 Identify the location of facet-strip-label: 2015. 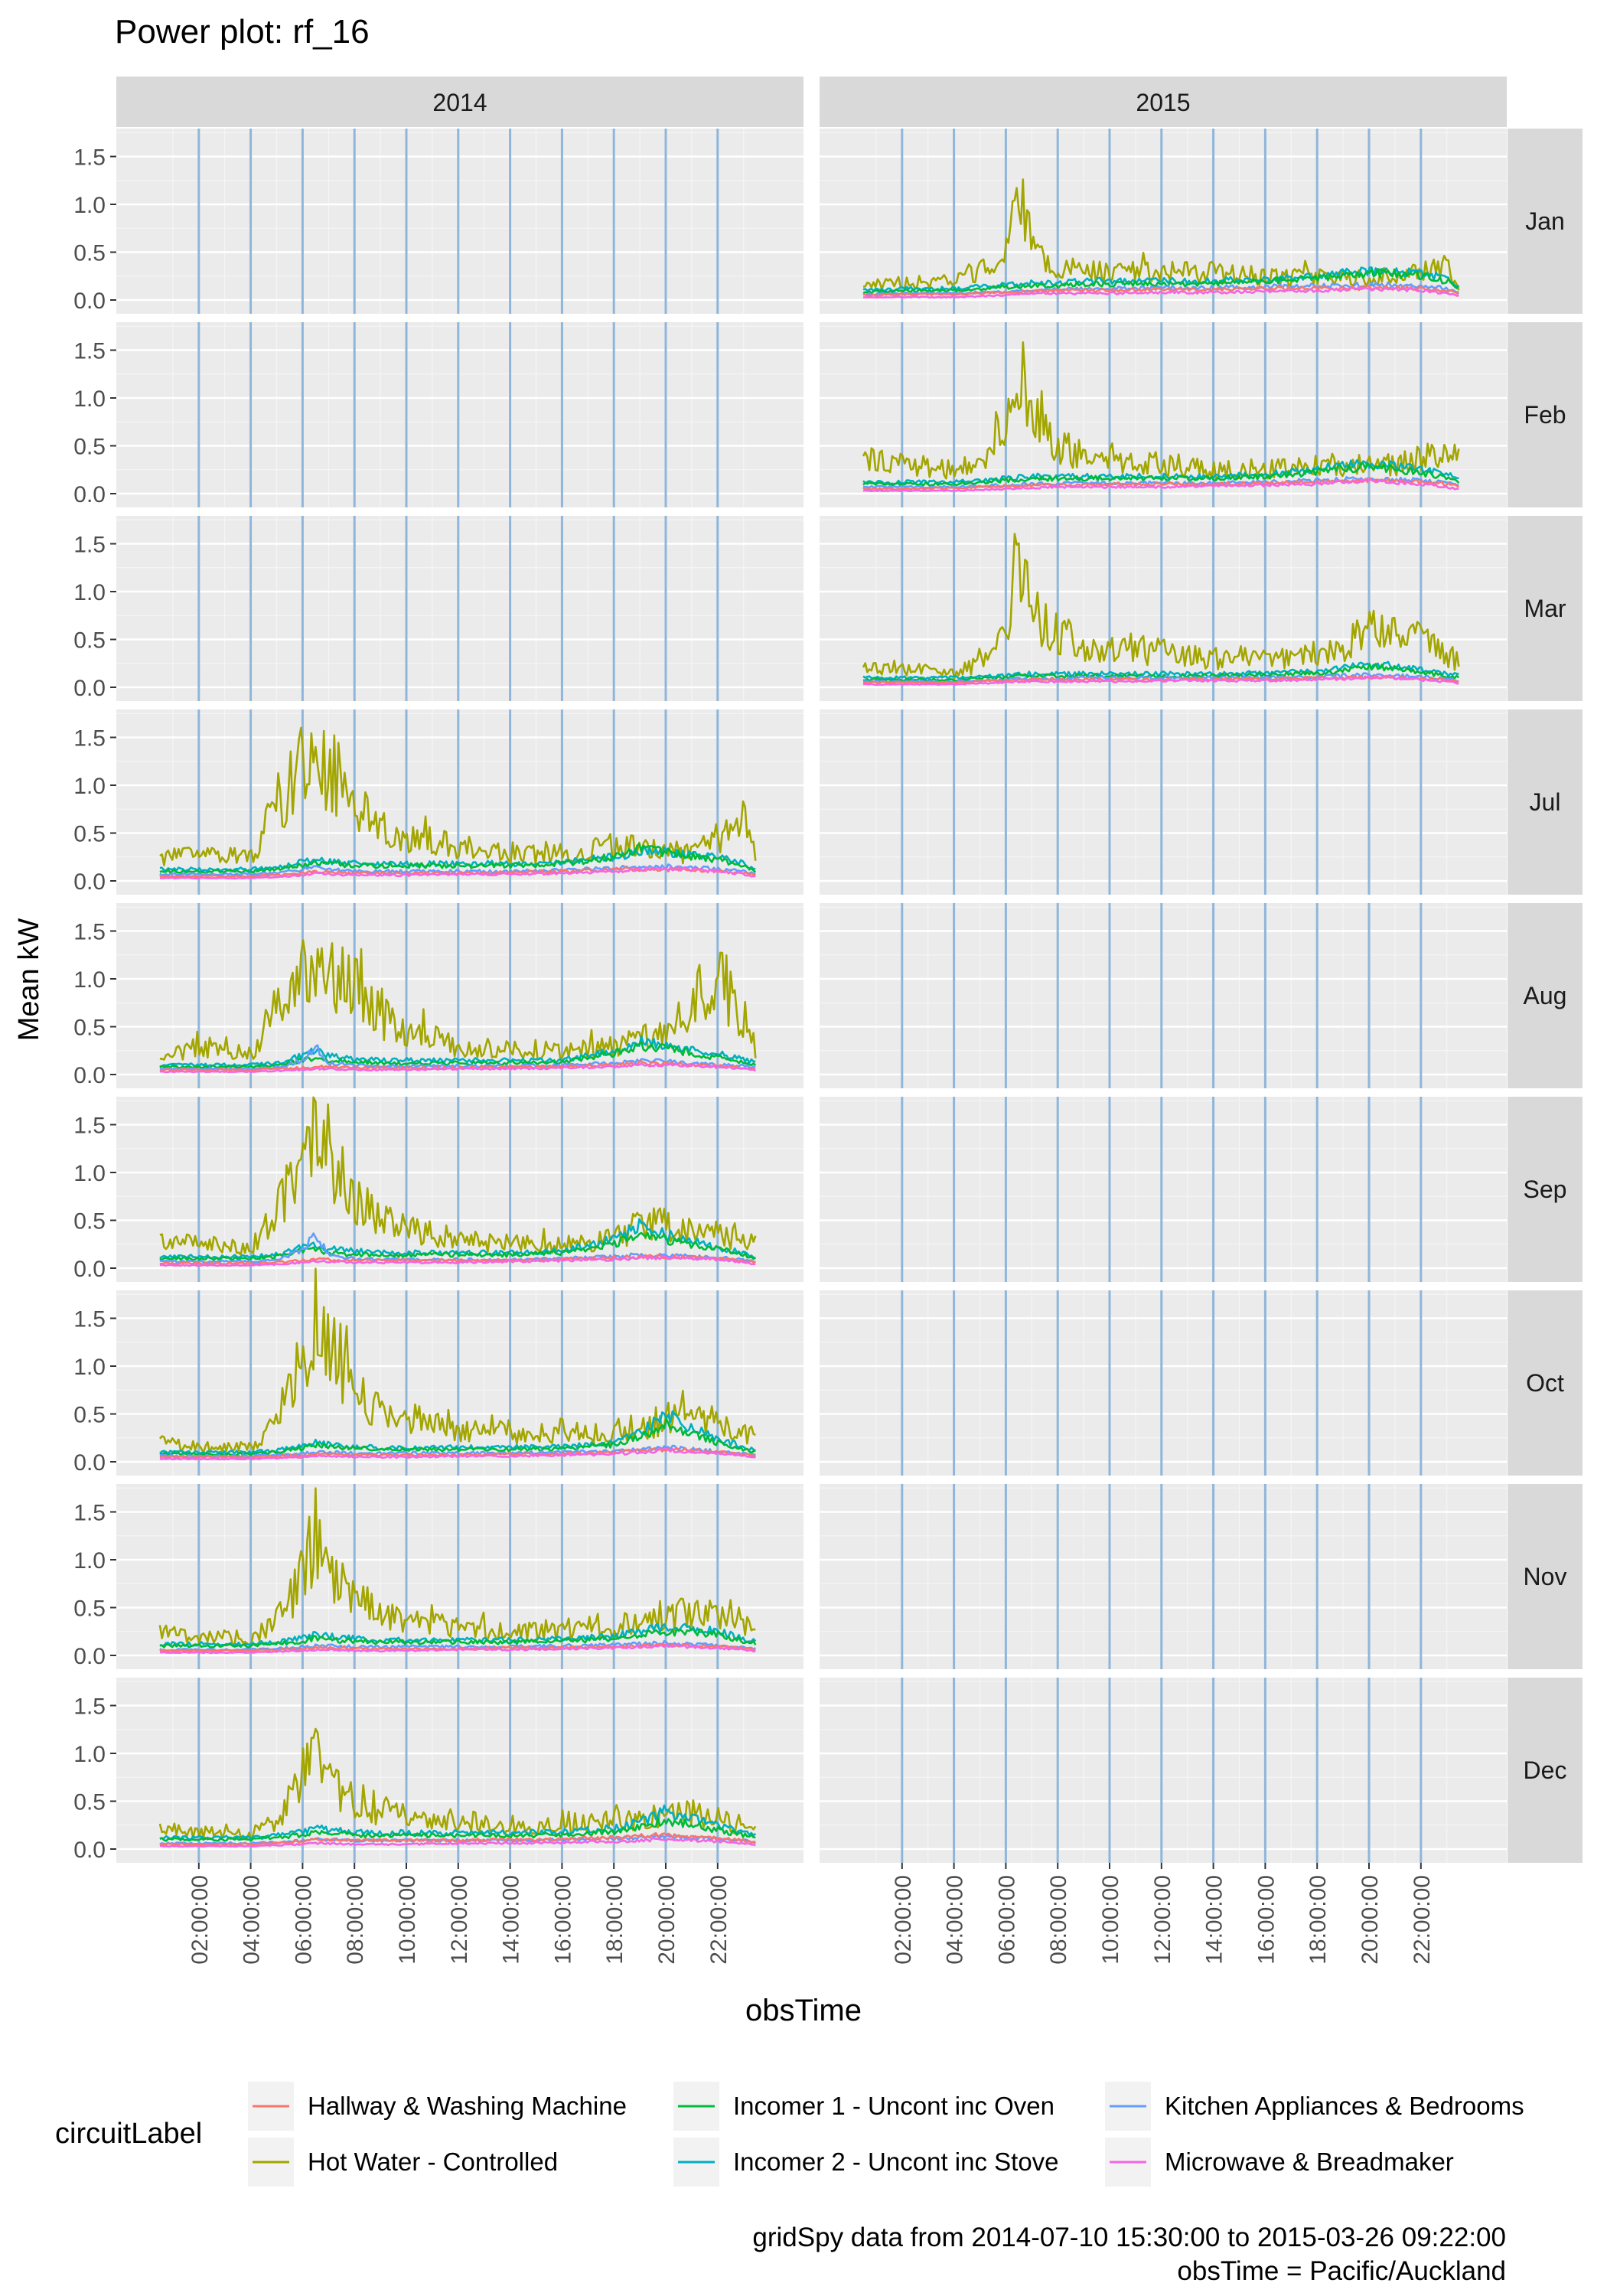
(1163, 102).